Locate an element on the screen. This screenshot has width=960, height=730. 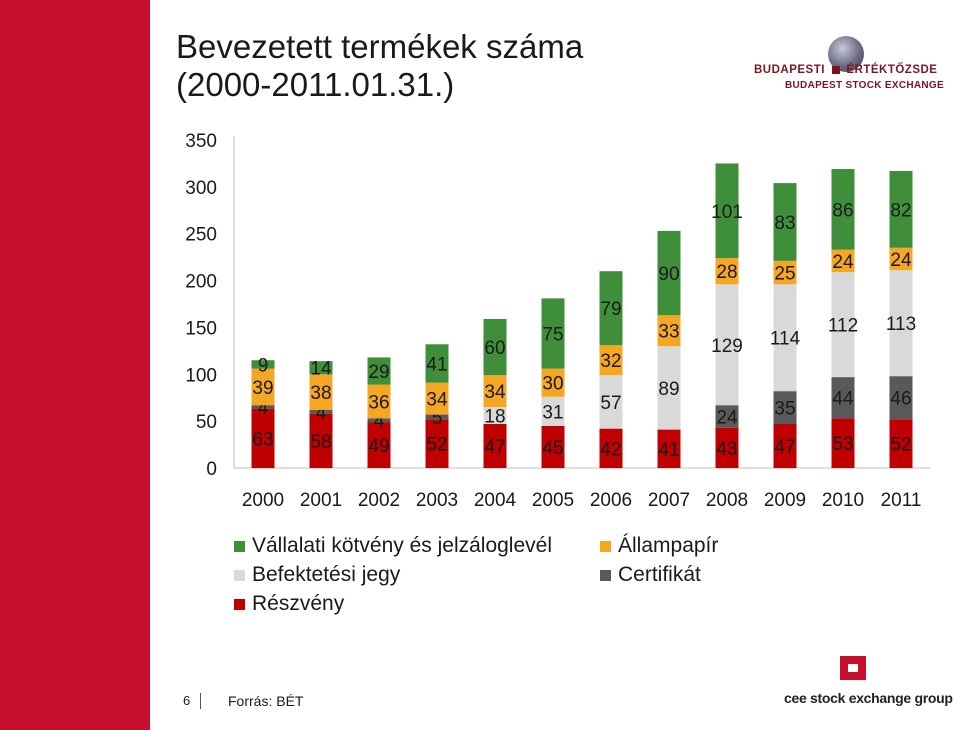
x-tick-label: 2007 is located at coordinates (669, 500).